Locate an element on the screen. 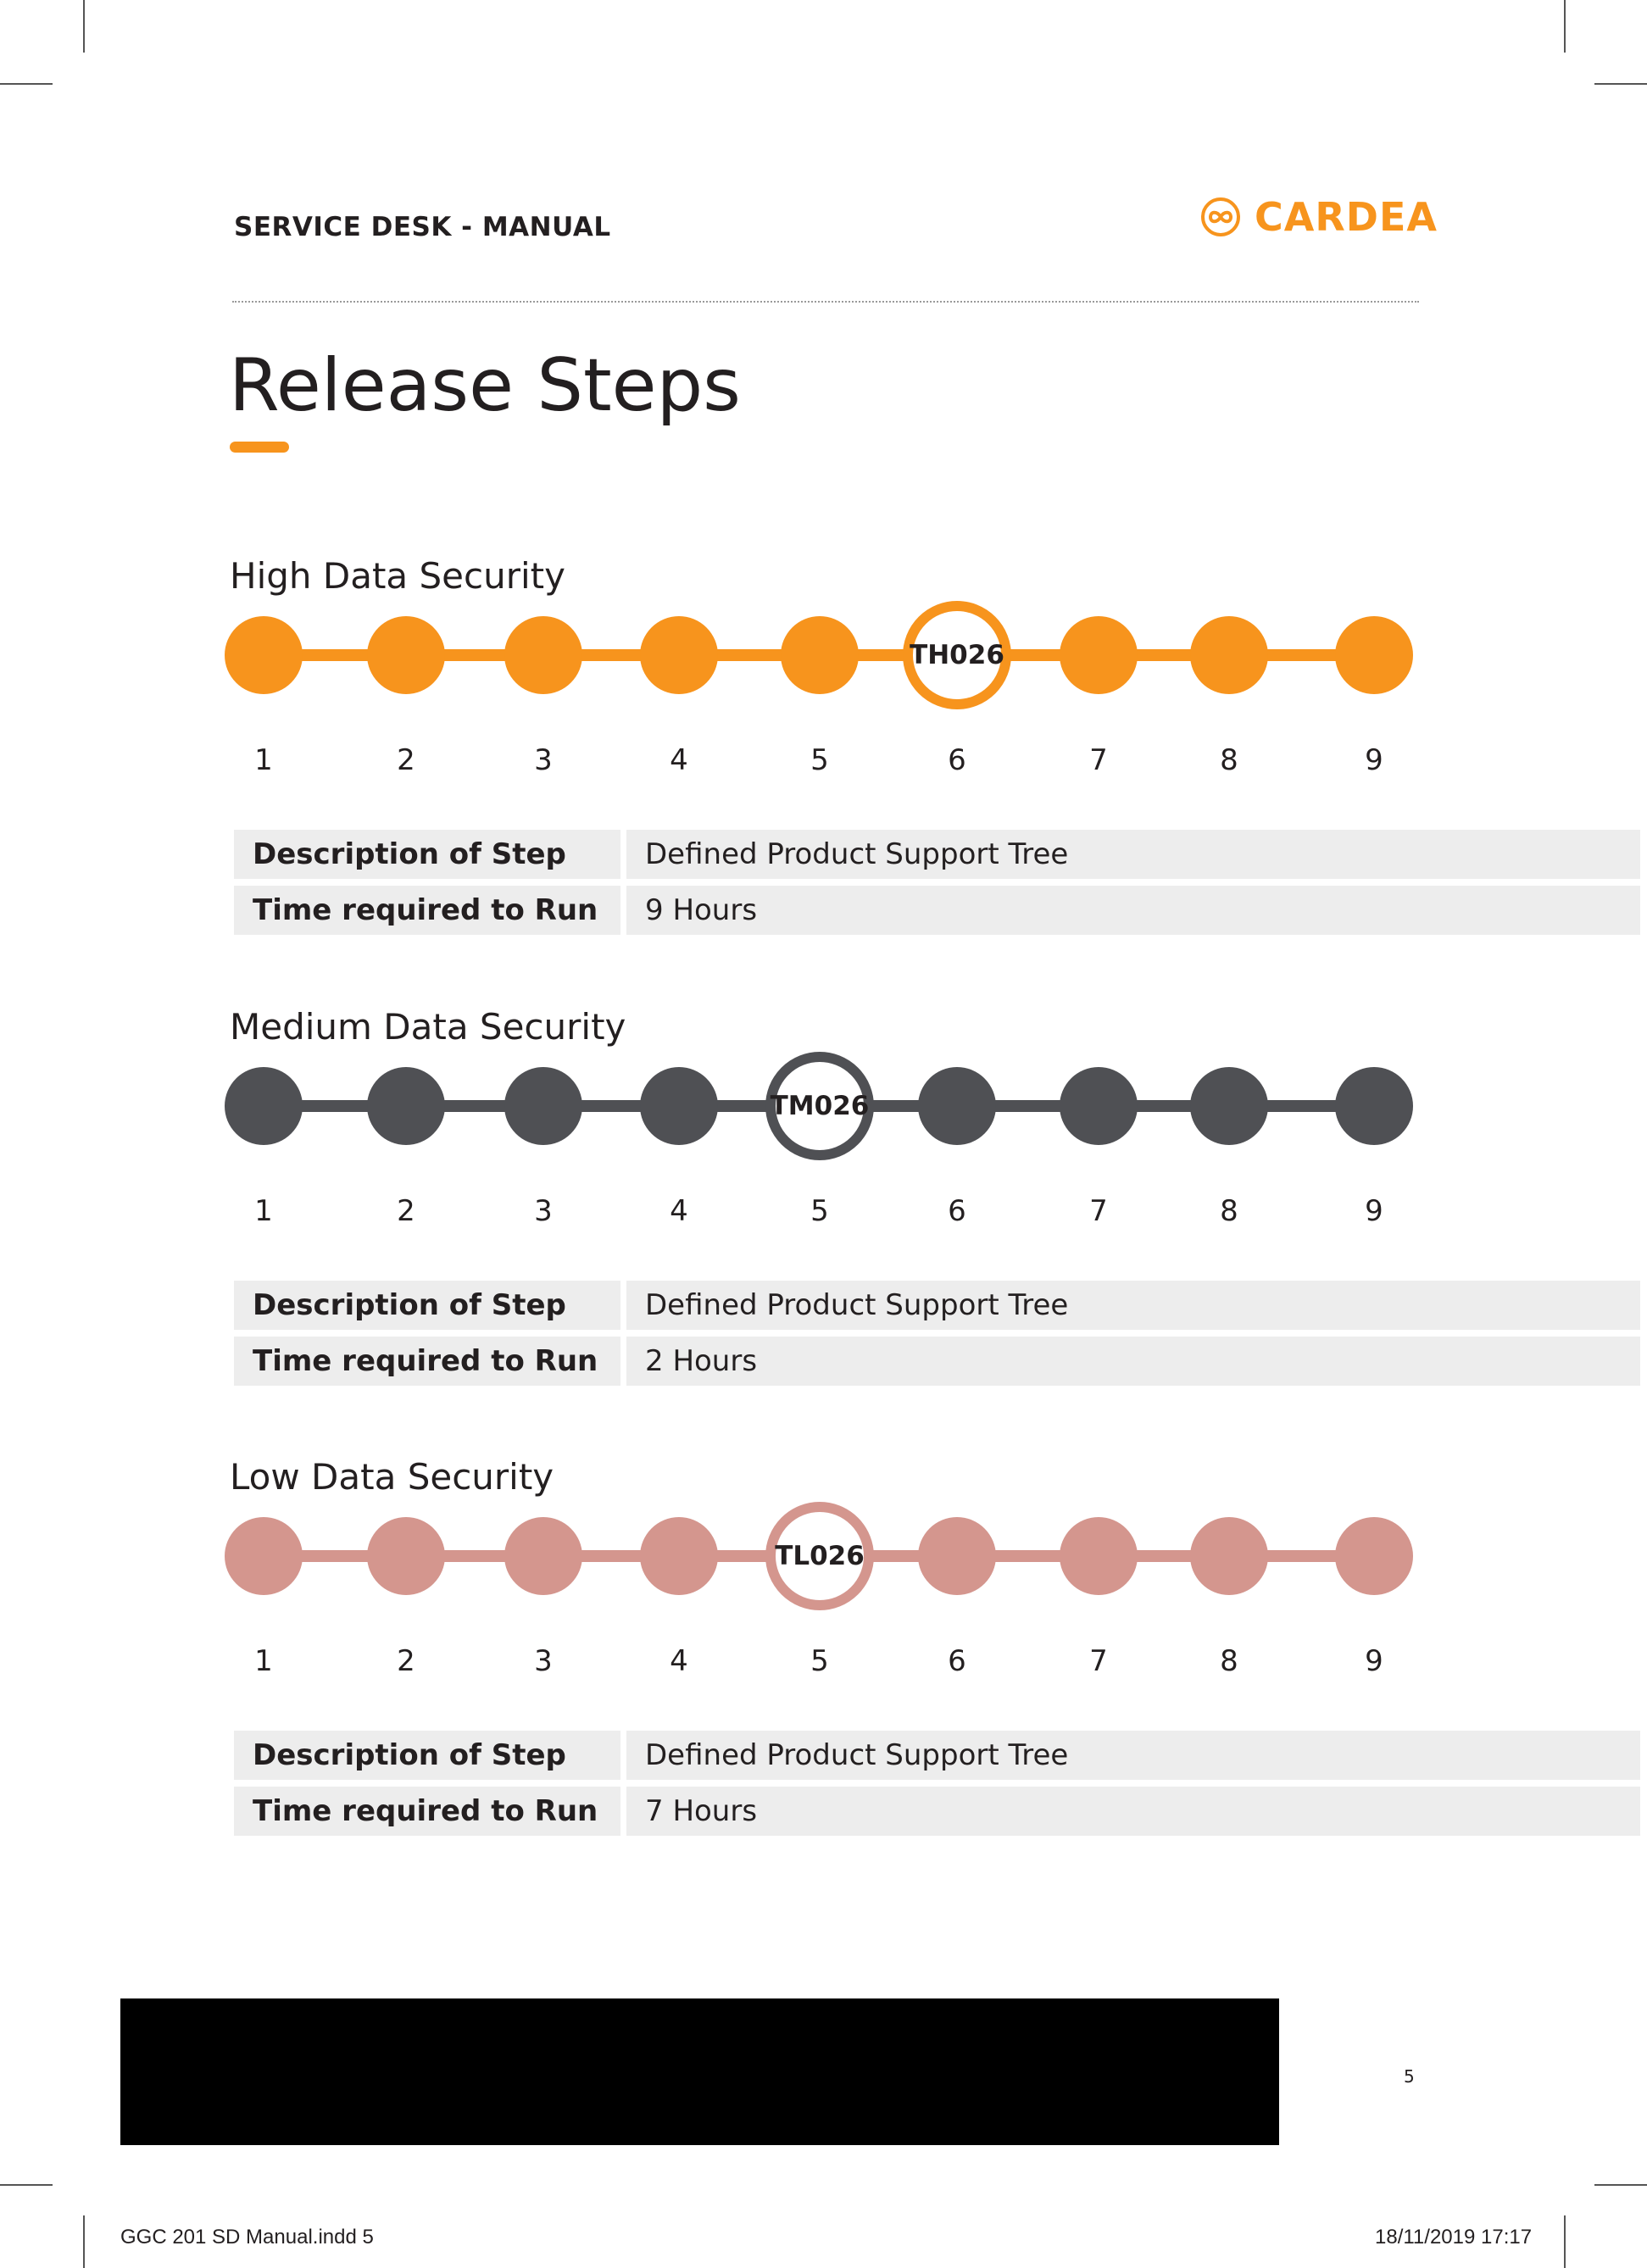 The height and width of the screenshot is (2268, 1647). page-number: 5 is located at coordinates (1409, 2076).